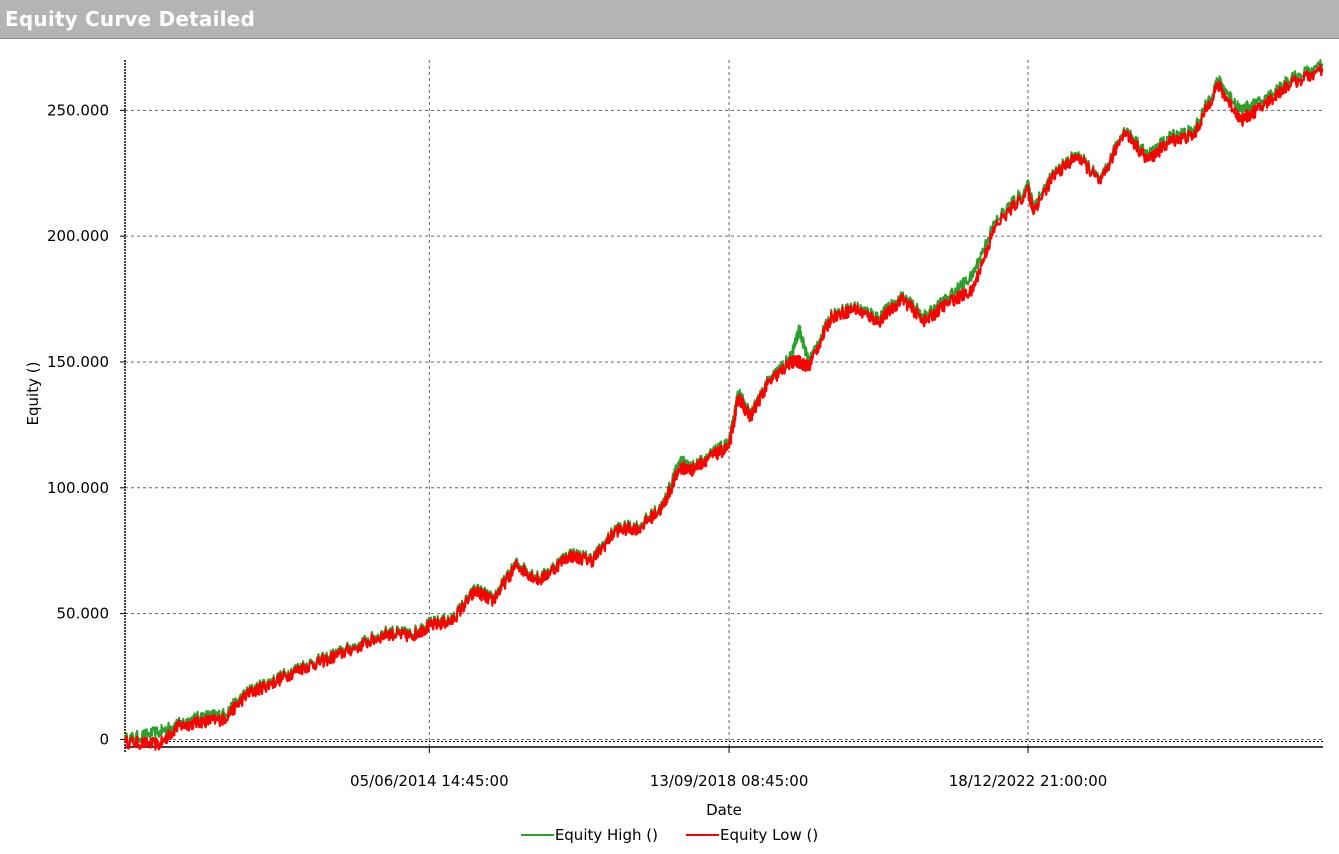 The image size is (1339, 854). I want to click on legend-label-equity-low: Equity Low (), so click(769, 835).